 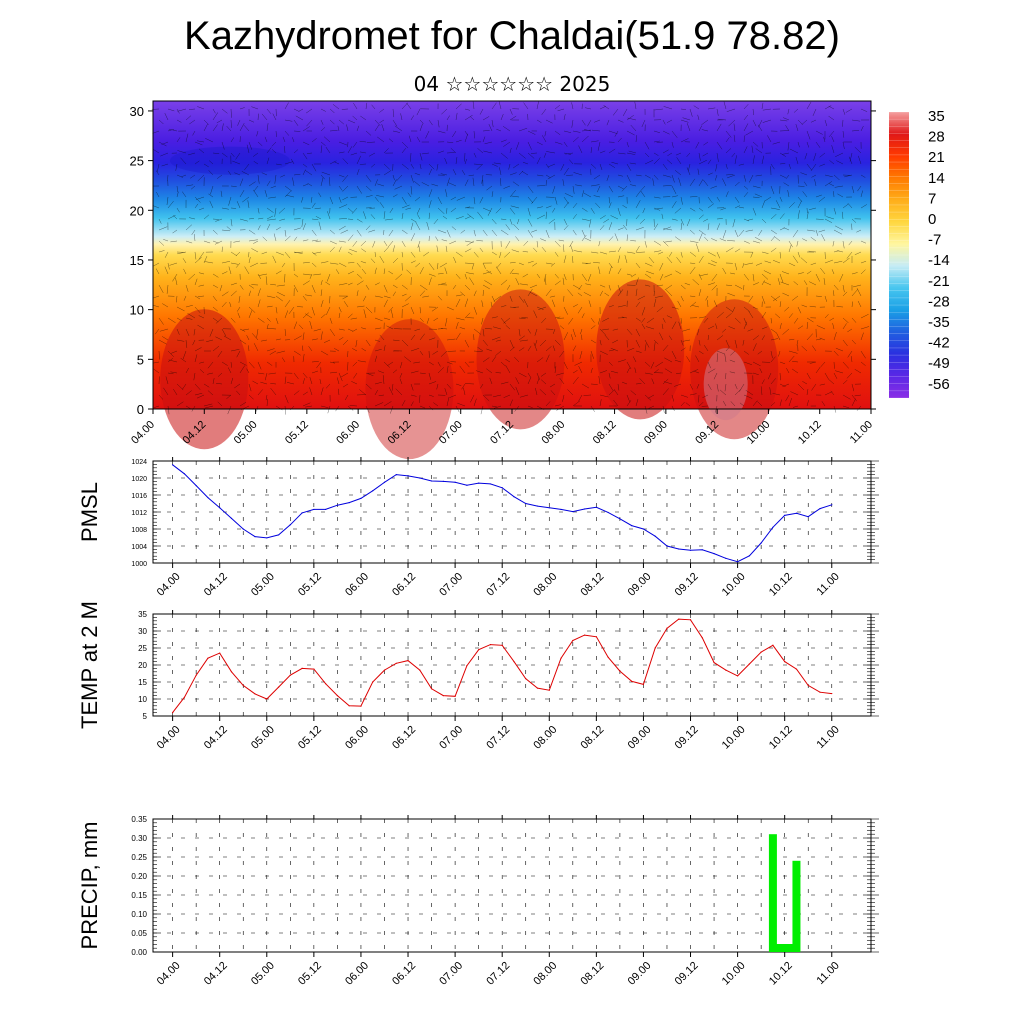 I want to click on warm-core-peak, so click(x=725, y=384).